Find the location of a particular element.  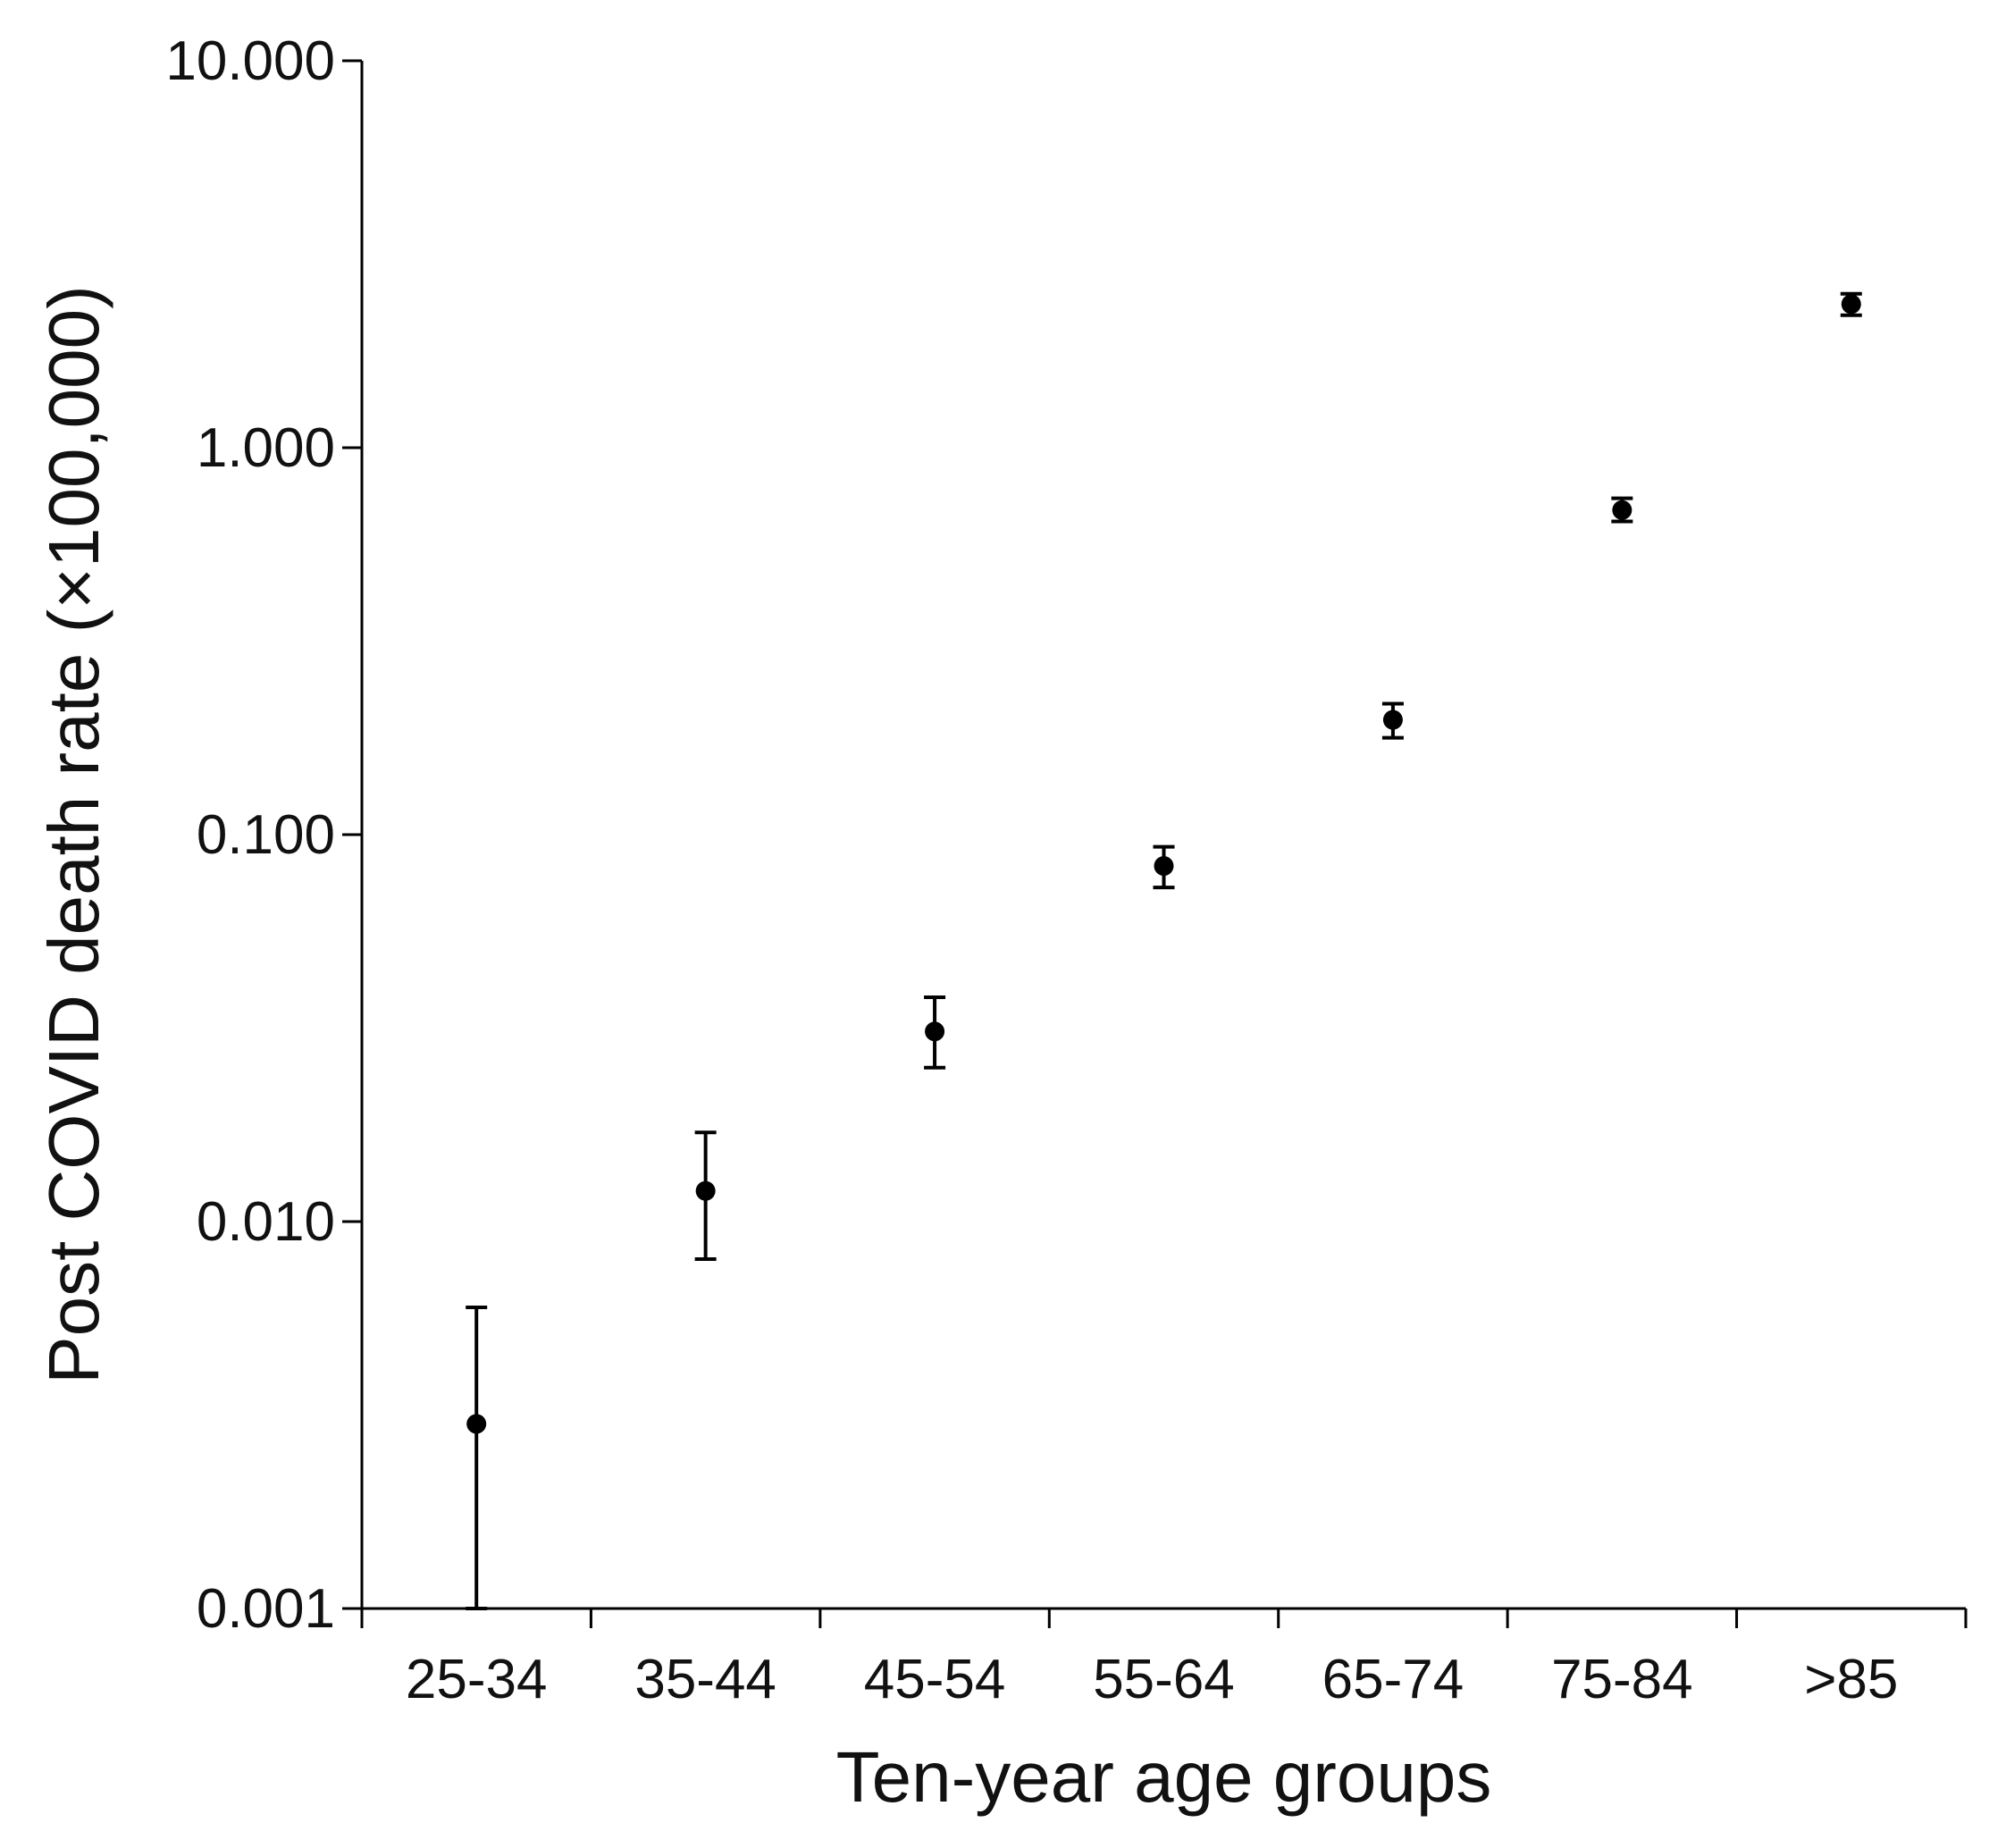

y-ticks: 0.001 0.010 0.100 1.000 10.000 is located at coordinates (263, 835).